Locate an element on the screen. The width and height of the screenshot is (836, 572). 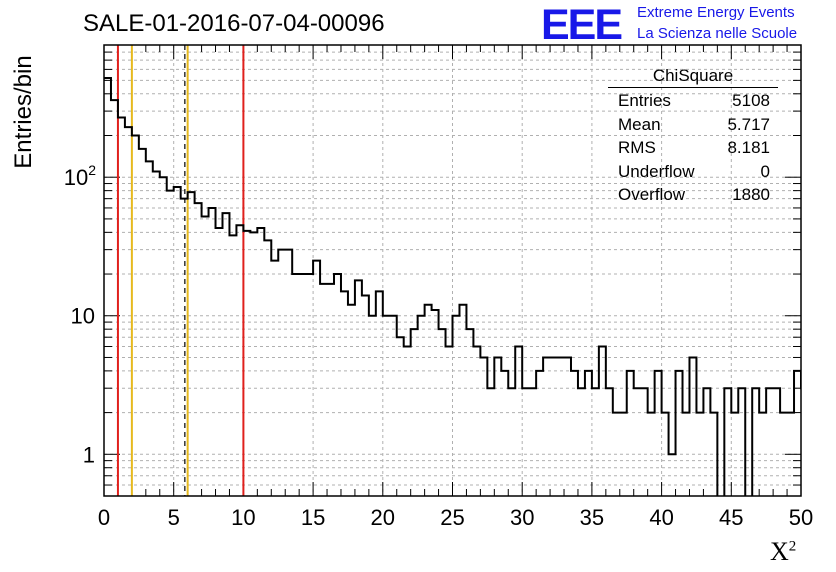
eee-logo: EEE is located at coordinates (582, 25).